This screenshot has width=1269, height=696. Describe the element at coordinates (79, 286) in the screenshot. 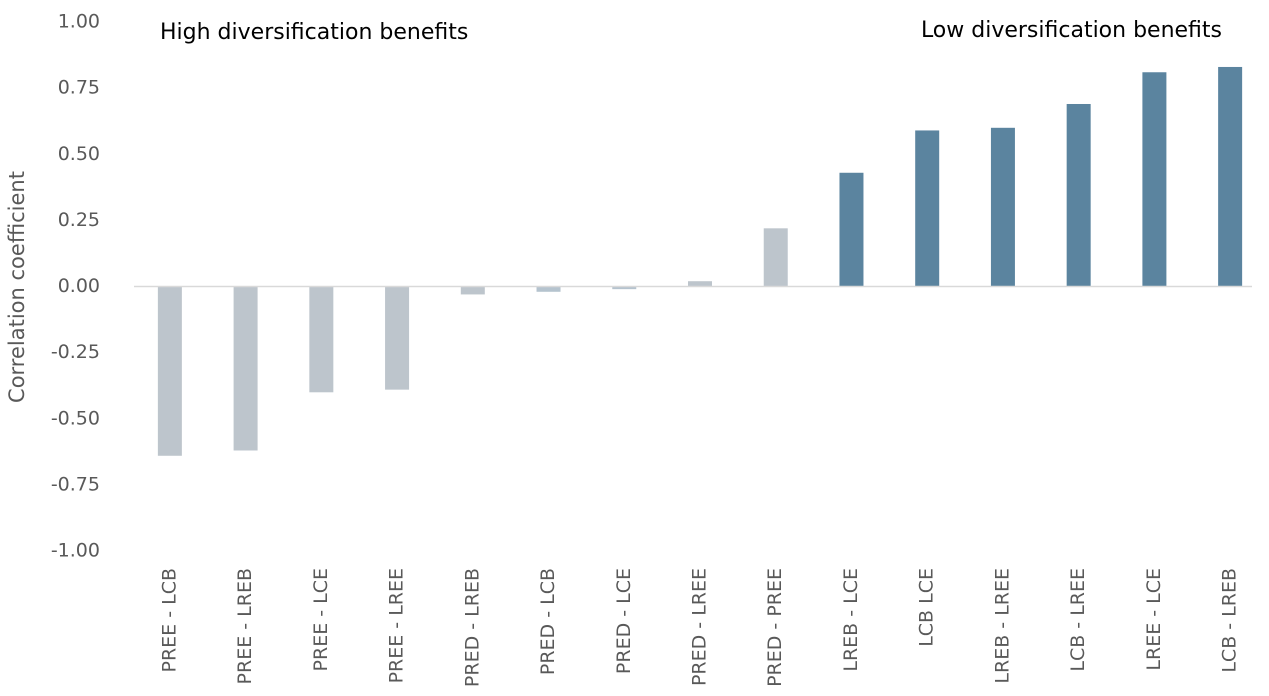

I see `y-tick-label: 0.00` at that location.